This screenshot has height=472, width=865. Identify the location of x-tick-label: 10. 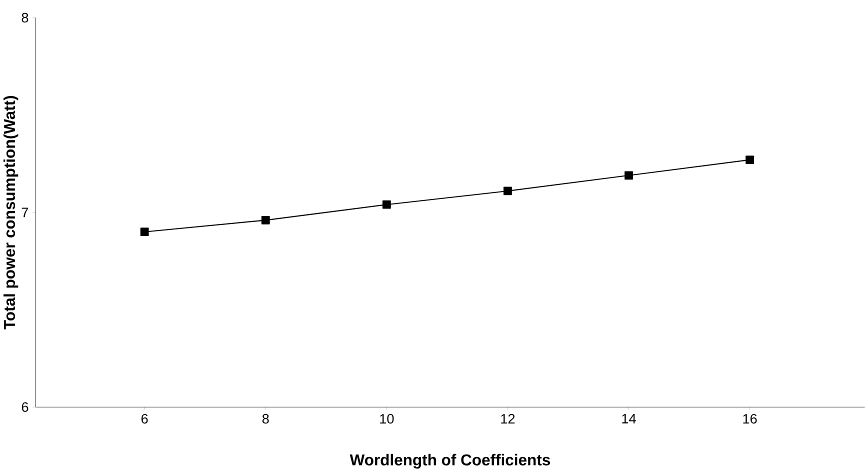
(387, 419).